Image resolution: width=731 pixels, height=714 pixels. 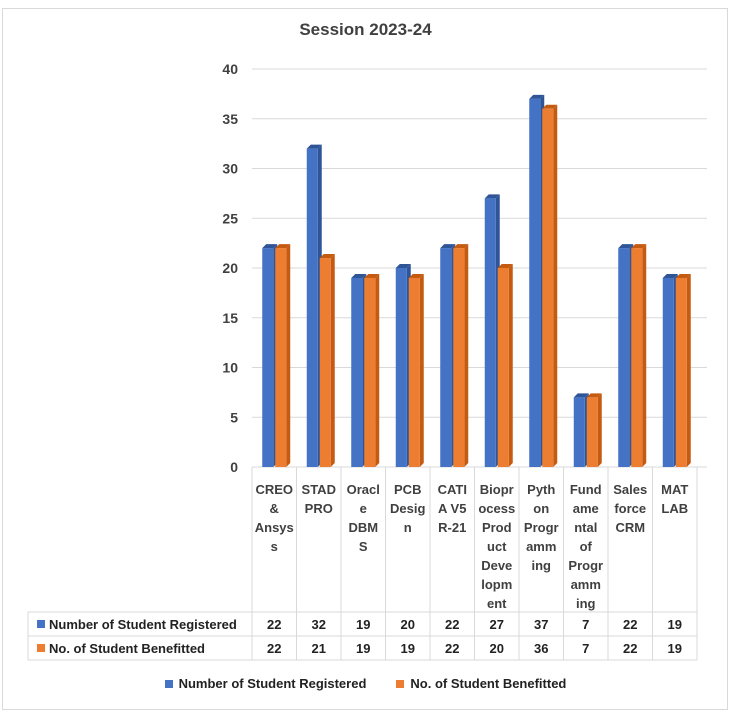 What do you see at coordinates (541, 527) in the screenshot?
I see `category-label-6-line-2: Progr` at bounding box center [541, 527].